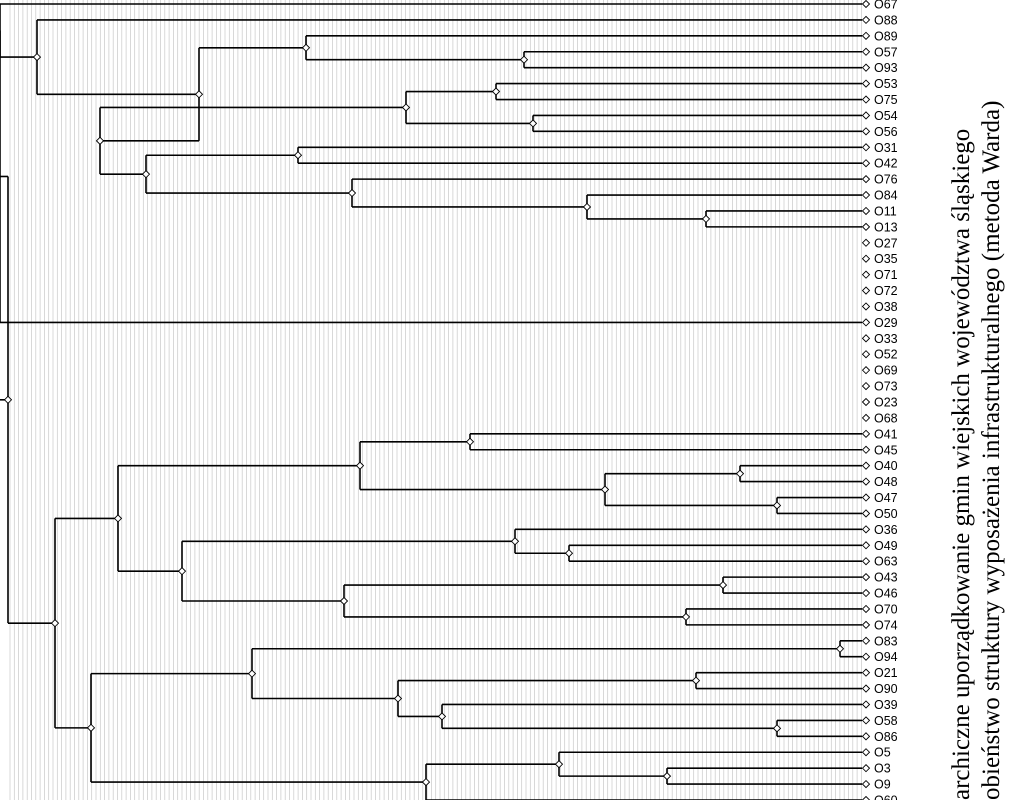  Describe the element at coordinates (886, 514) in the screenshot. I see `leaf-label: O50` at that location.